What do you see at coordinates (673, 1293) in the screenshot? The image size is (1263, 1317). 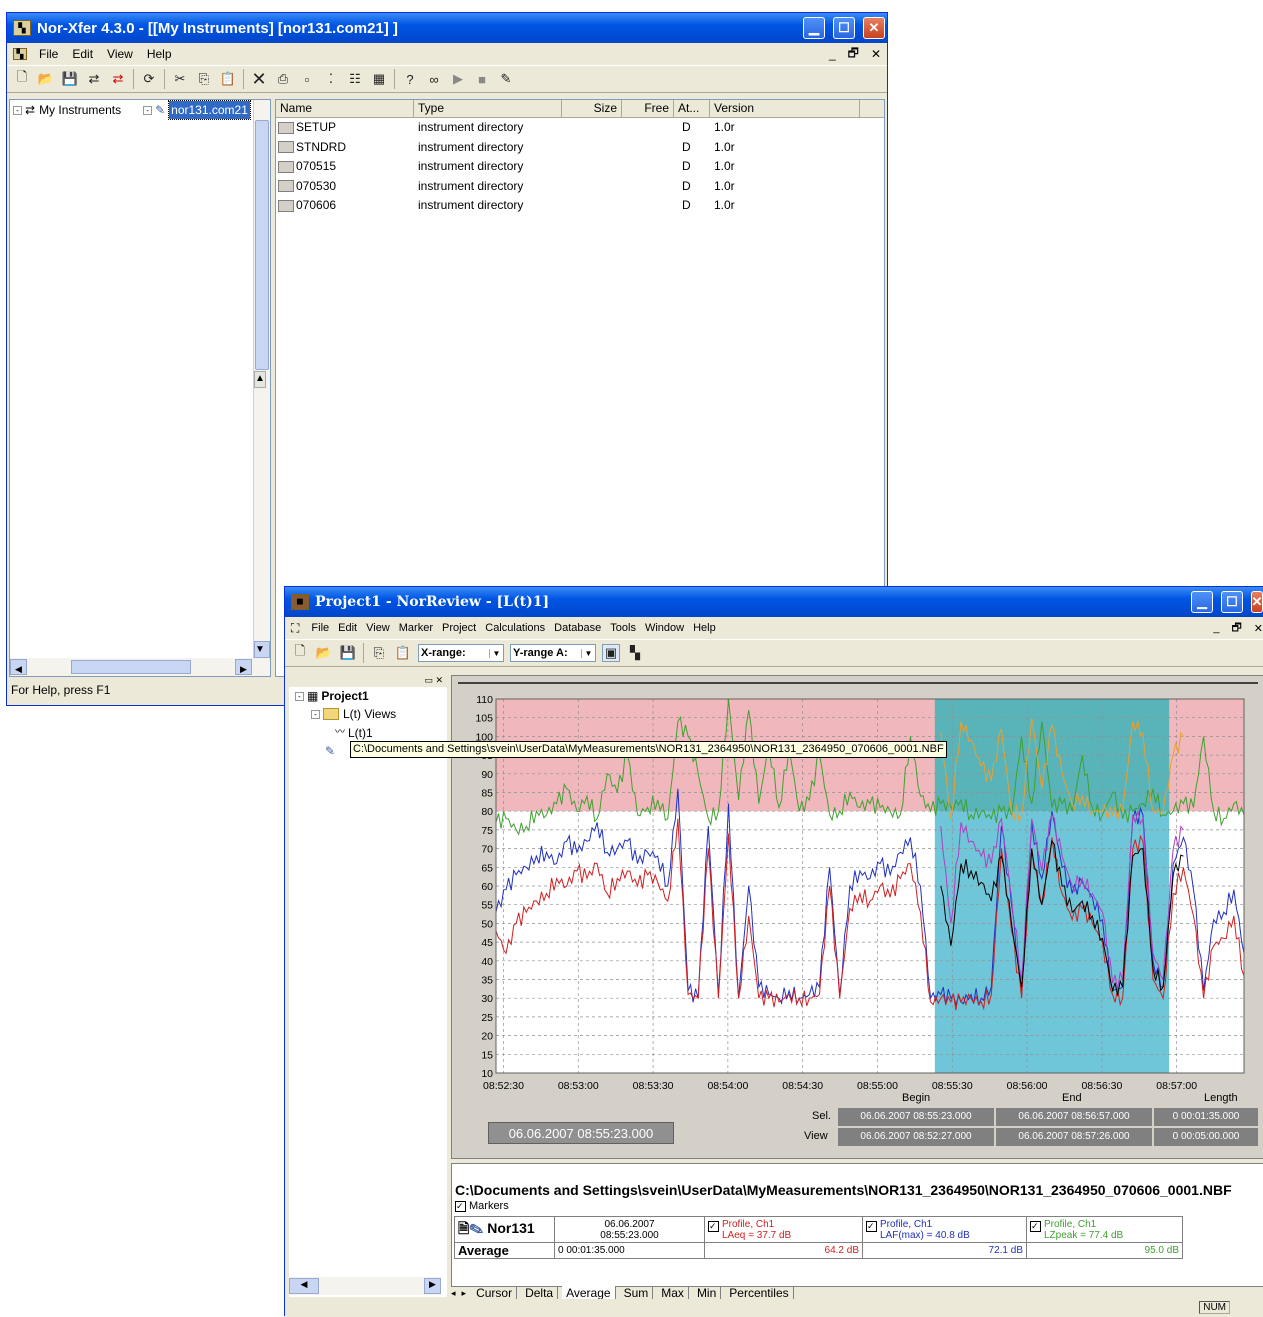 I see `tab-max: Max` at bounding box center [673, 1293].